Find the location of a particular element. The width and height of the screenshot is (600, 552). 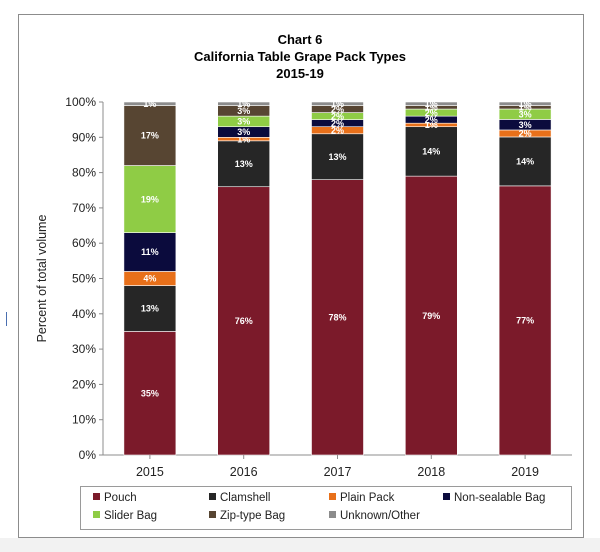

bar-data-label: 19% is located at coordinates (150, 199).